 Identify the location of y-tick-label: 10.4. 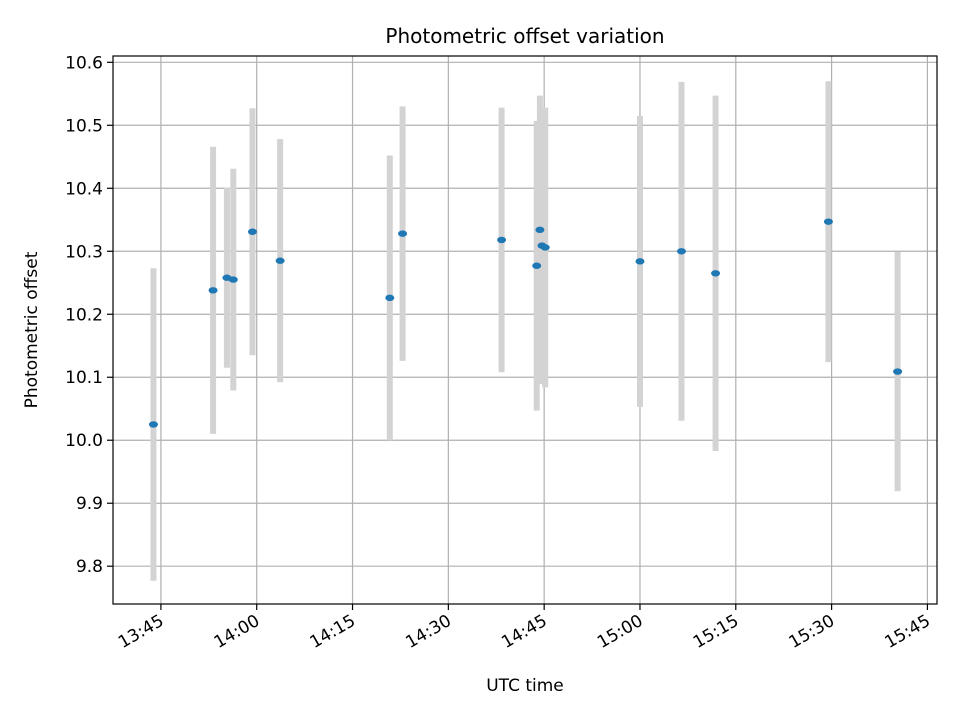
(84, 189).